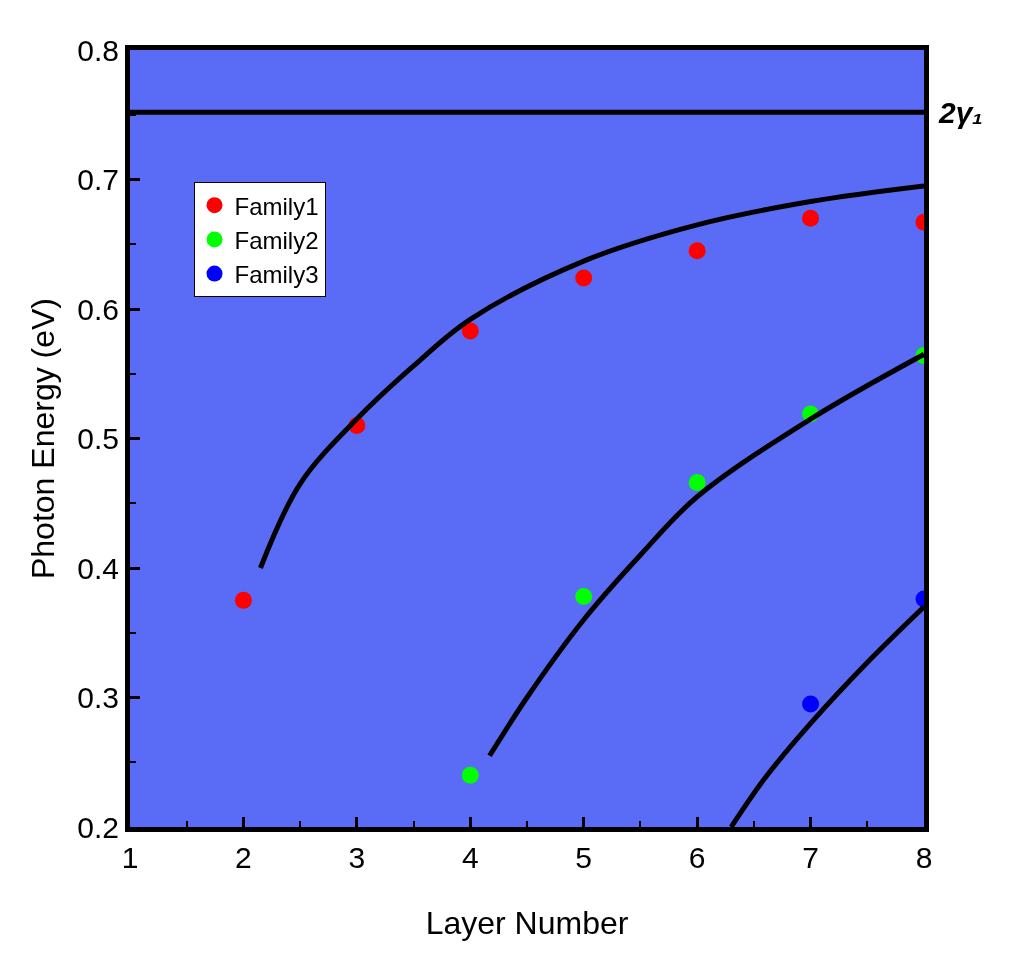 Image resolution: width=1024 pixels, height=957 pixels. Describe the element at coordinates (276, 206) in the screenshot. I see `legend-label: Family1` at that location.